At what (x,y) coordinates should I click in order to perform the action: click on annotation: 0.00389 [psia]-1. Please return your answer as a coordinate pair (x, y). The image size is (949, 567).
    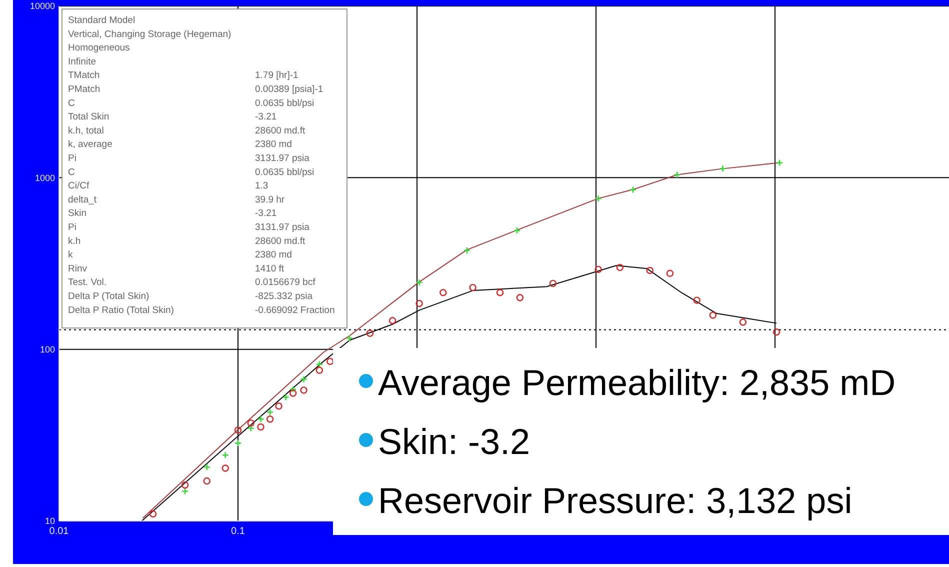
    Looking at the image, I should click on (289, 89).